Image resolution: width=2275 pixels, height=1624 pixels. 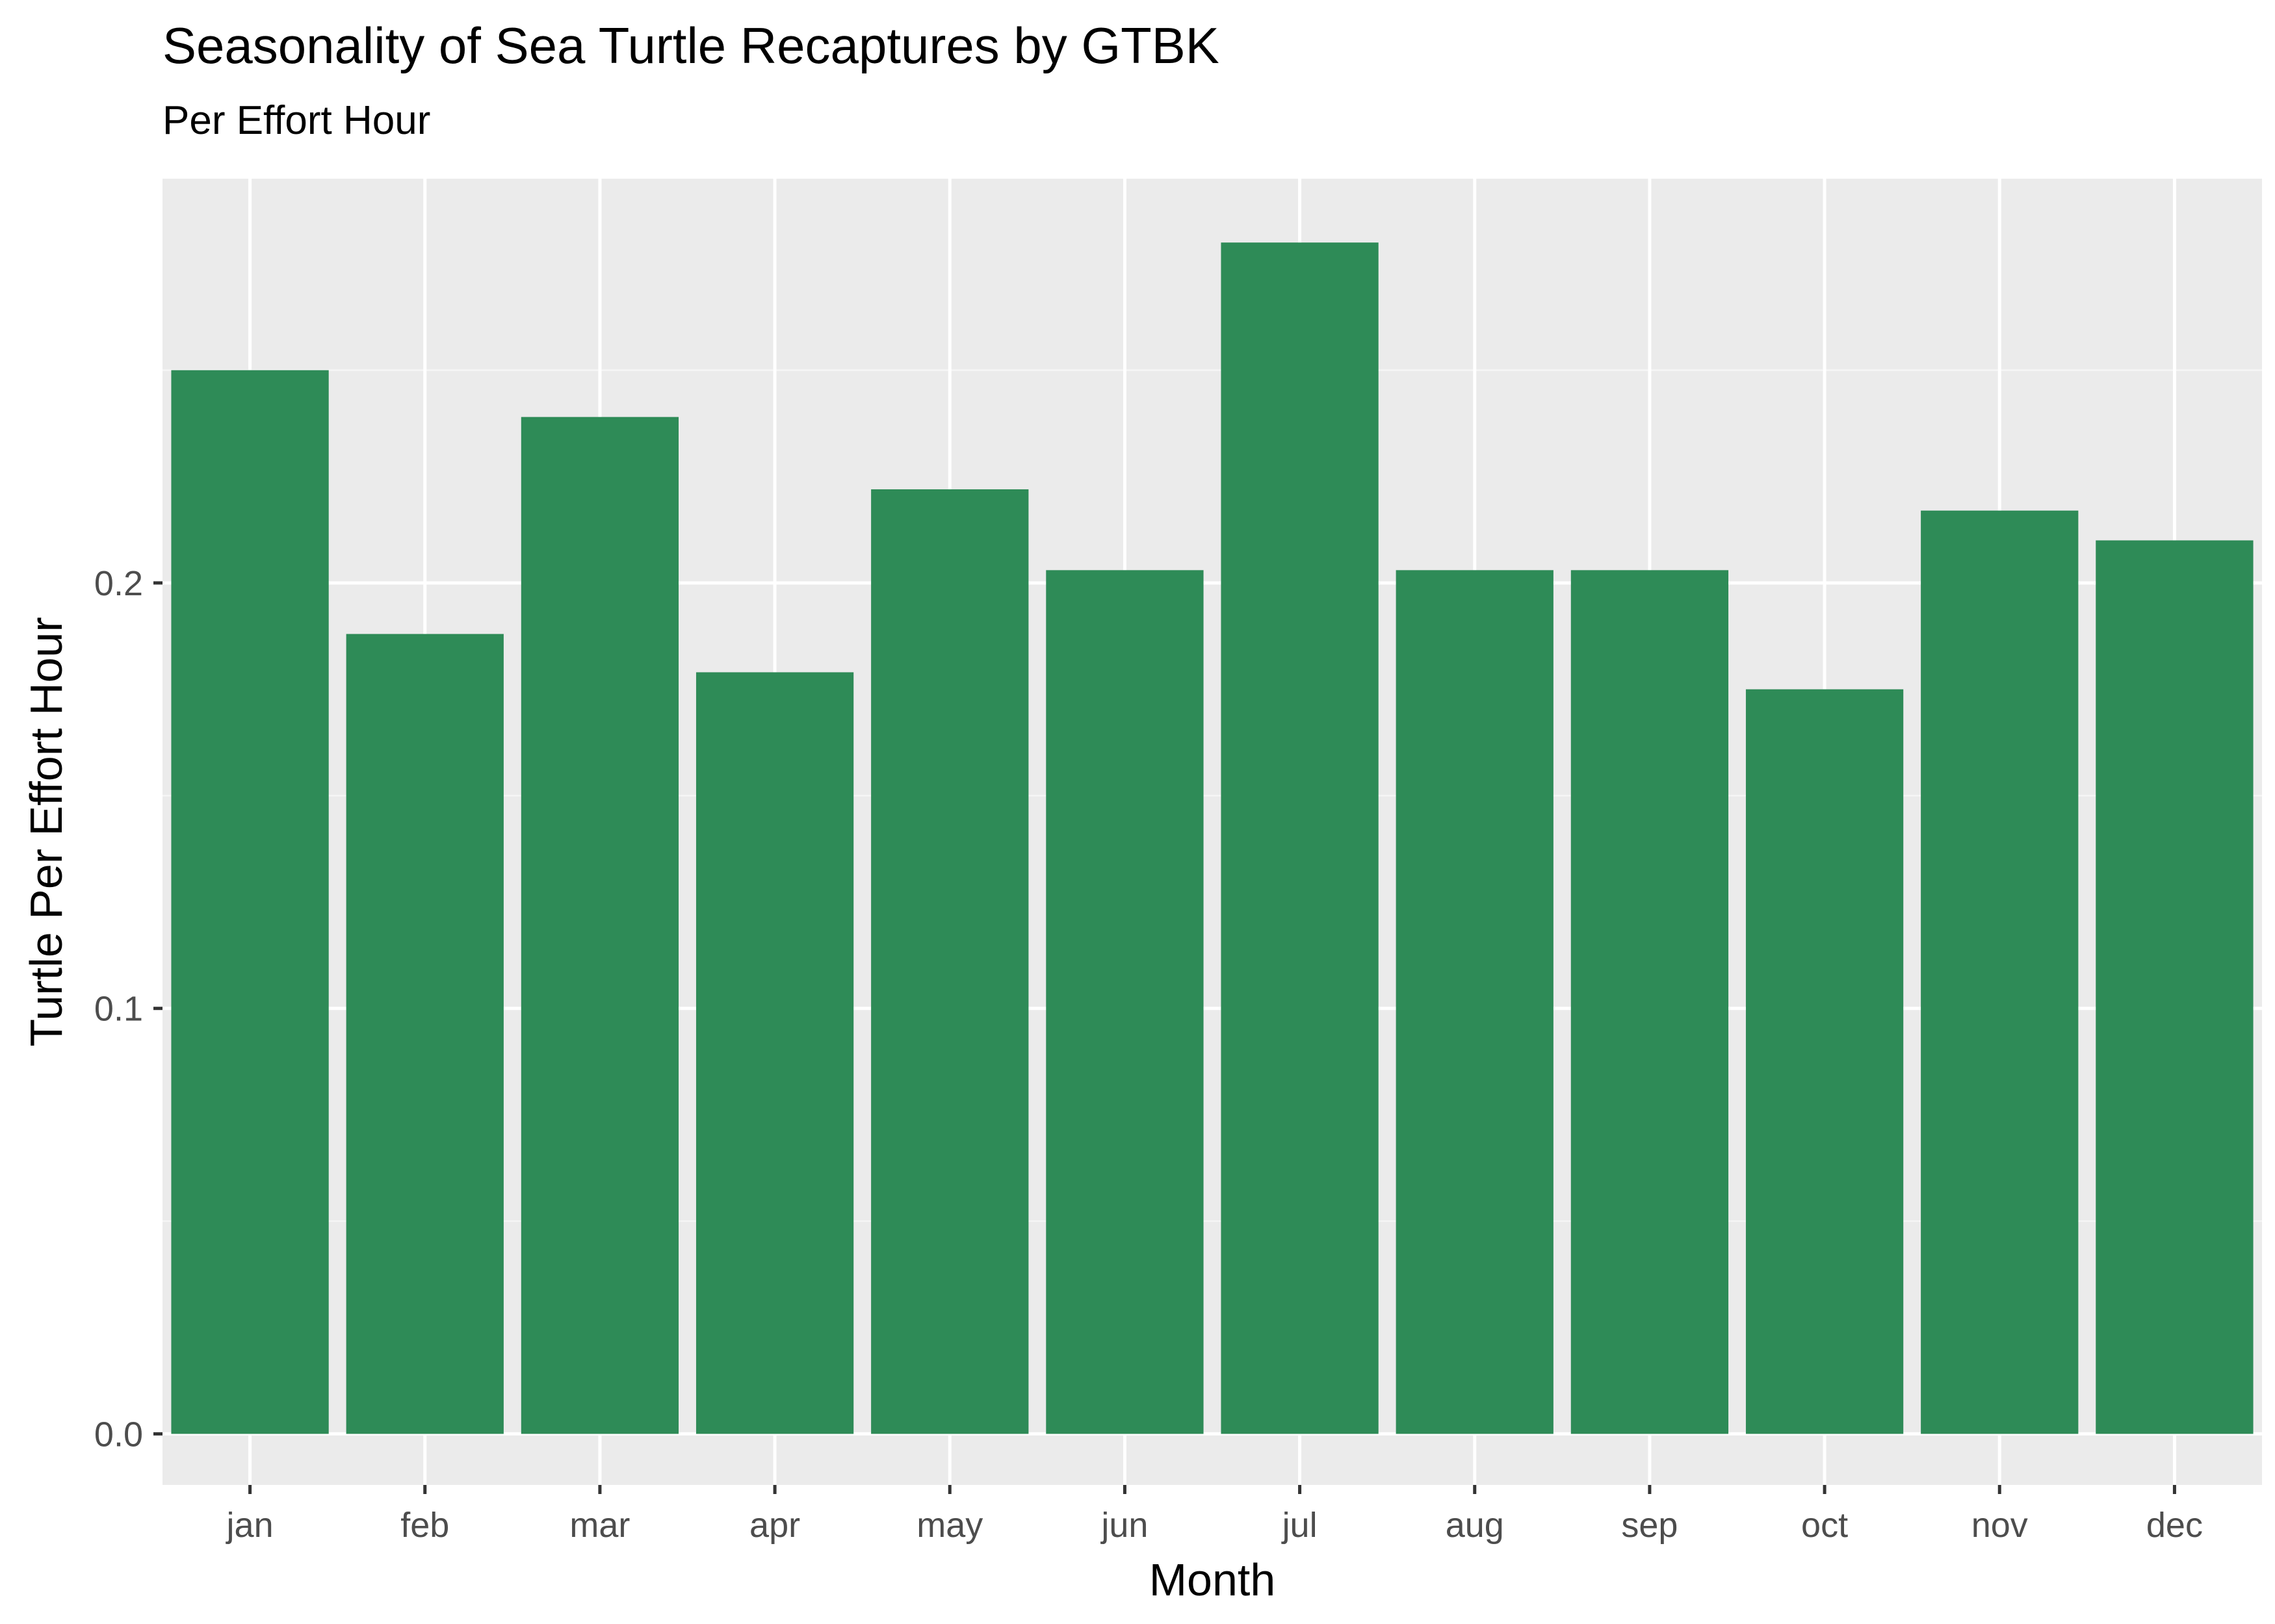 What do you see at coordinates (1299, 1525) in the screenshot?
I see `x-tick-label: jul` at bounding box center [1299, 1525].